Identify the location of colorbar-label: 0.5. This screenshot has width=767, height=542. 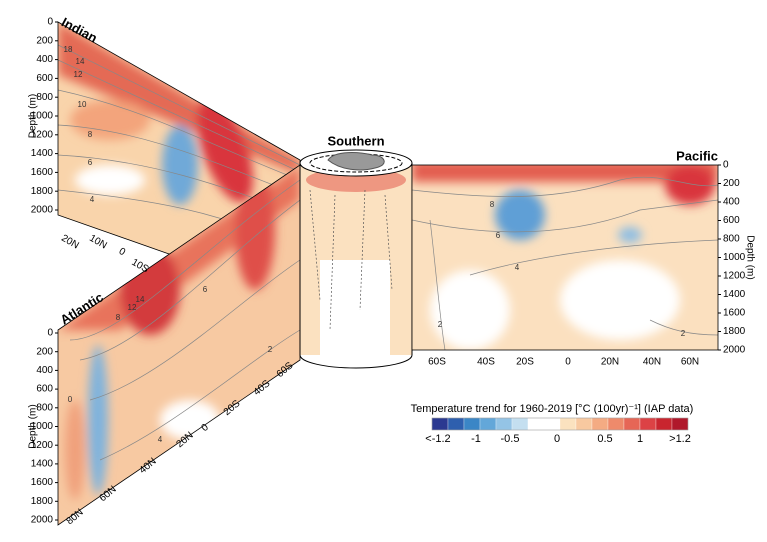
(604, 439).